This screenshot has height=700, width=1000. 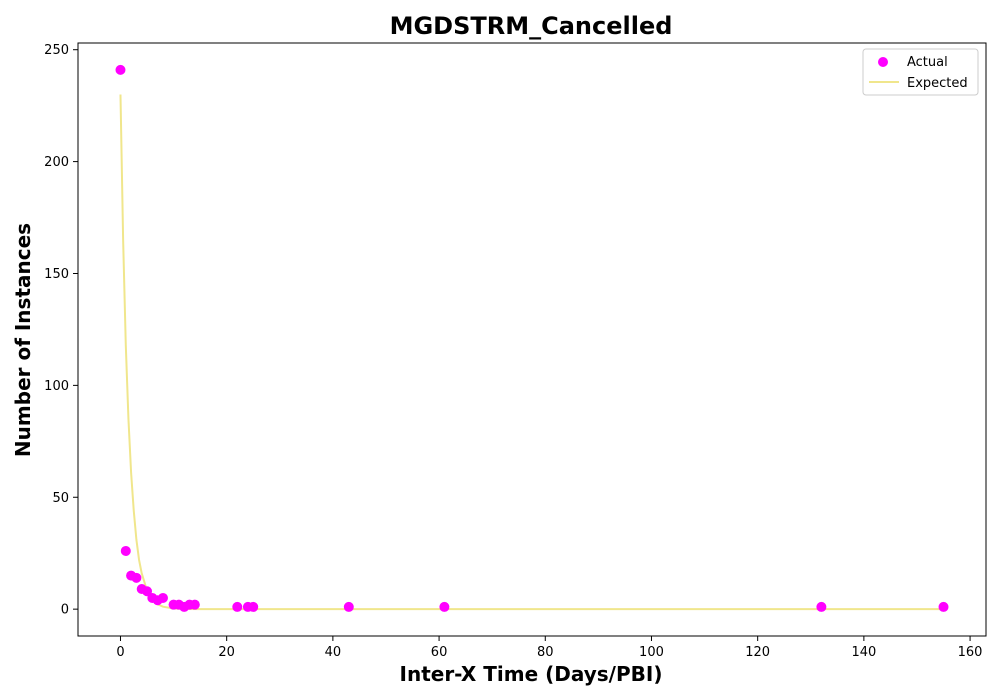 I want to click on y-axis: 0 50 100 150 200 250, so click(x=61, y=330).